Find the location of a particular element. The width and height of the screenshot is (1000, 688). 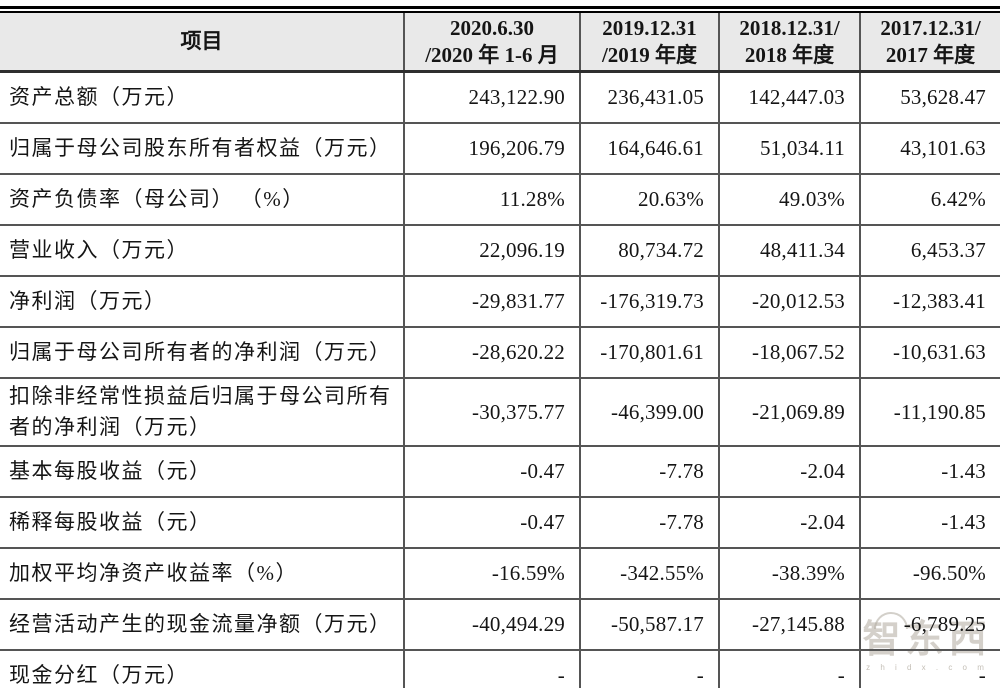

row-label: 稀释每股收益（元） is located at coordinates (202, 523).